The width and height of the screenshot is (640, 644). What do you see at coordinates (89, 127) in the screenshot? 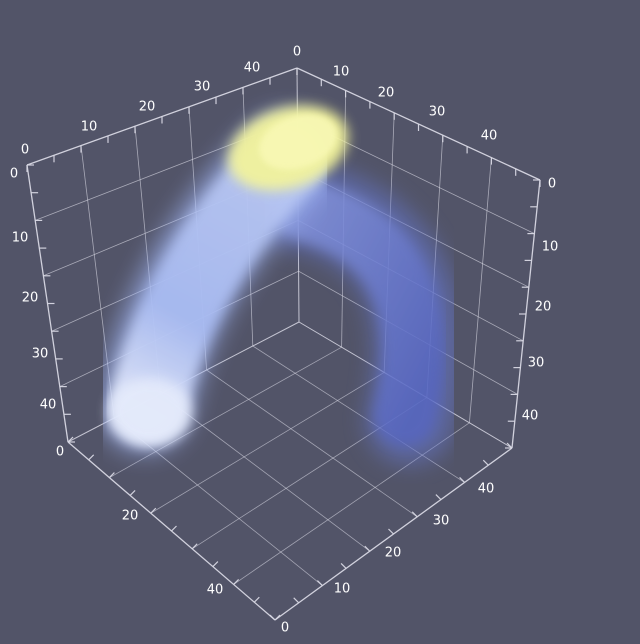
I see `top-left-edge-label: 10` at bounding box center [89, 127].